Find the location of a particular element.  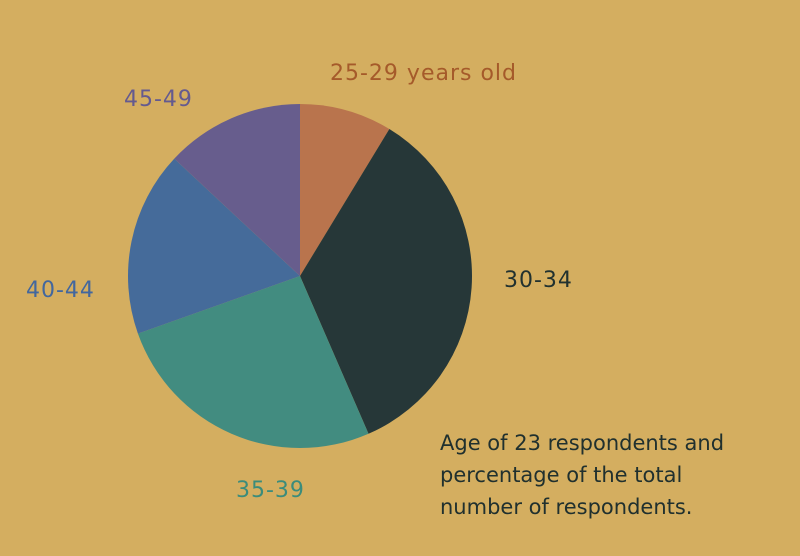

caption-line-3: number of respondents. is located at coordinates (566, 507).